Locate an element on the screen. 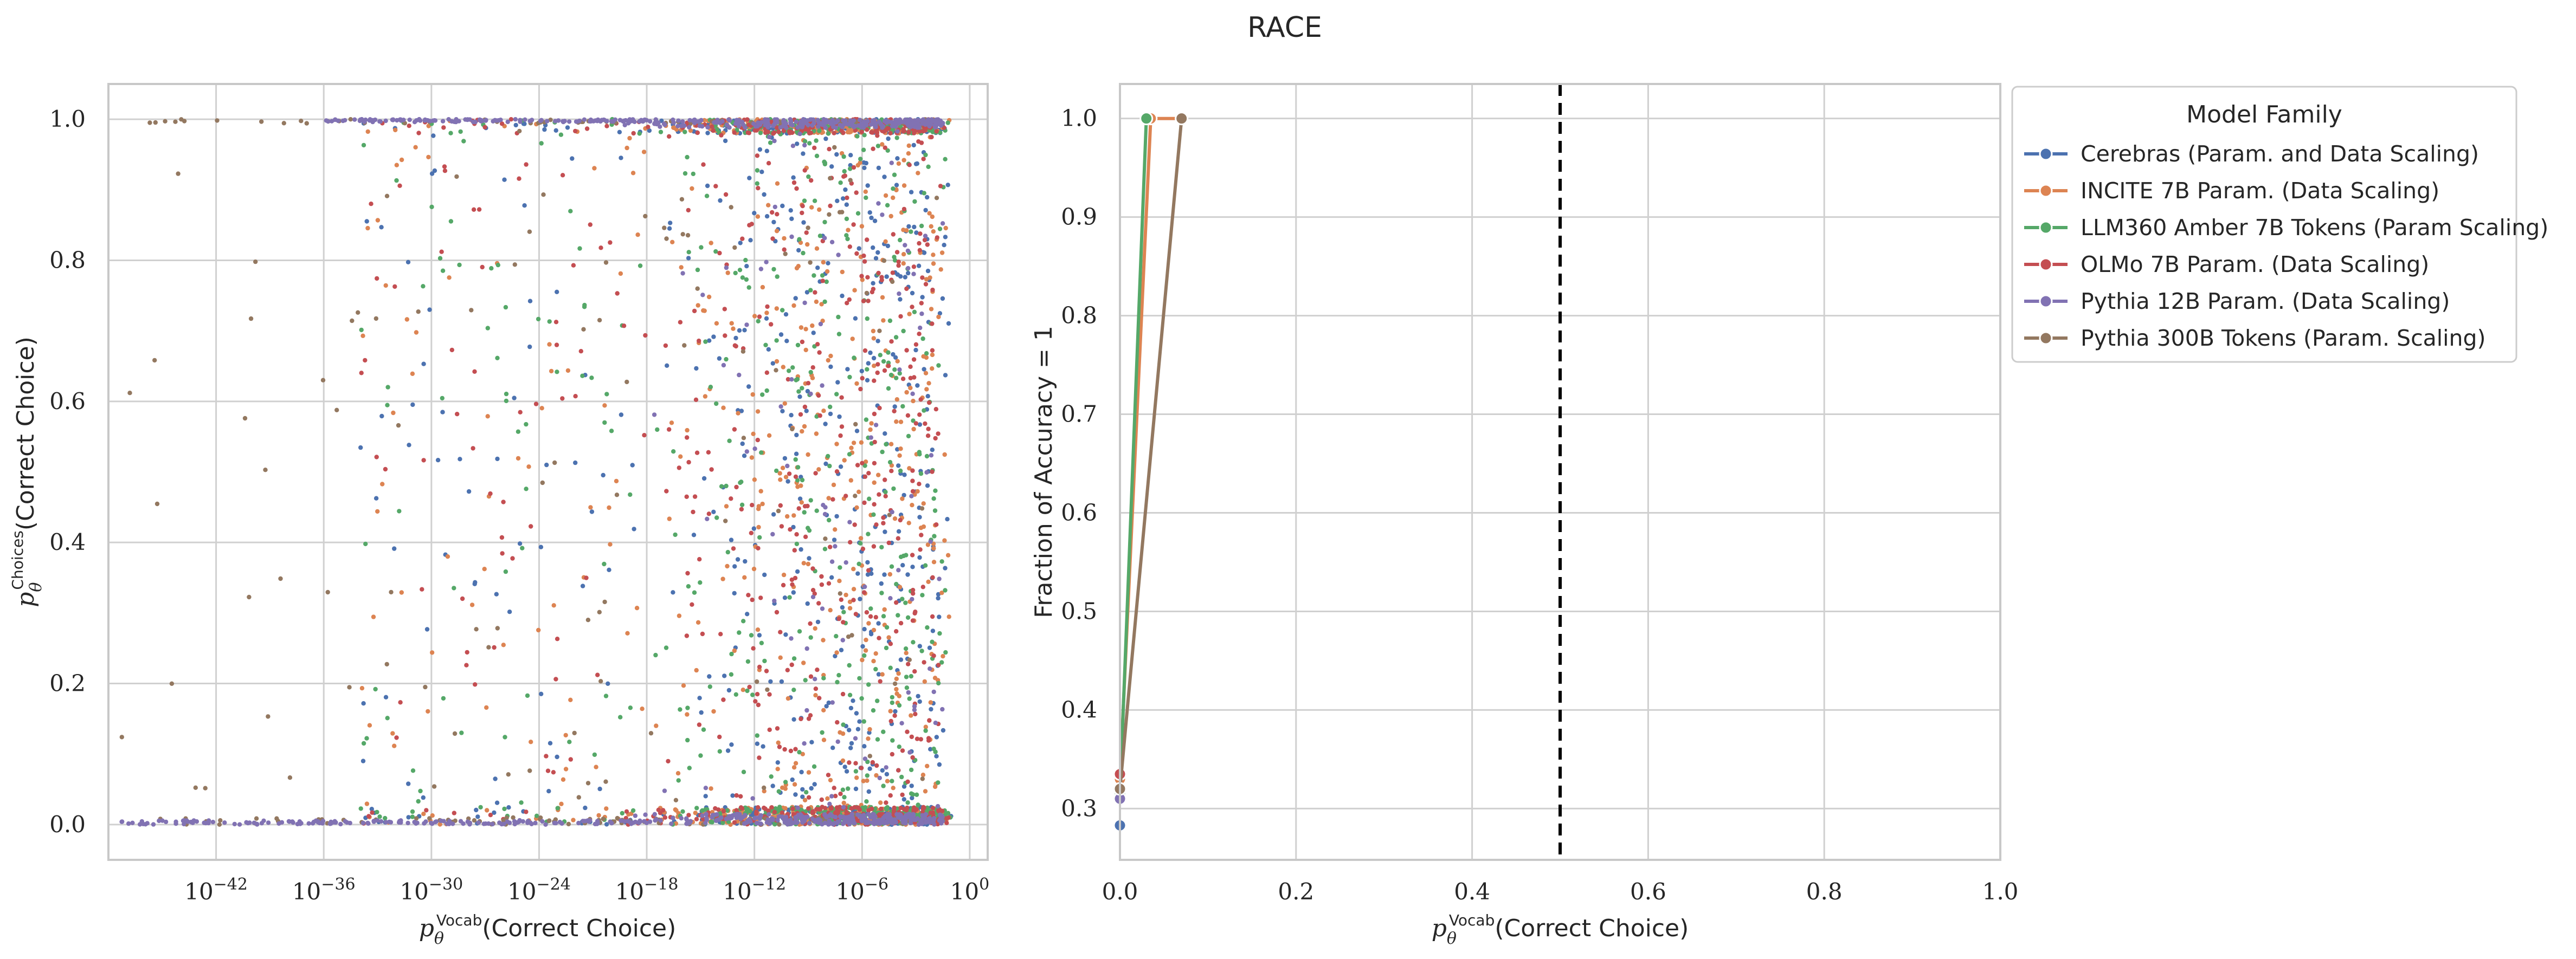 This screenshot has width=2576, height=959. legend-label: Pythia 12B Param. (Data Scaling) is located at coordinates (2265, 301).